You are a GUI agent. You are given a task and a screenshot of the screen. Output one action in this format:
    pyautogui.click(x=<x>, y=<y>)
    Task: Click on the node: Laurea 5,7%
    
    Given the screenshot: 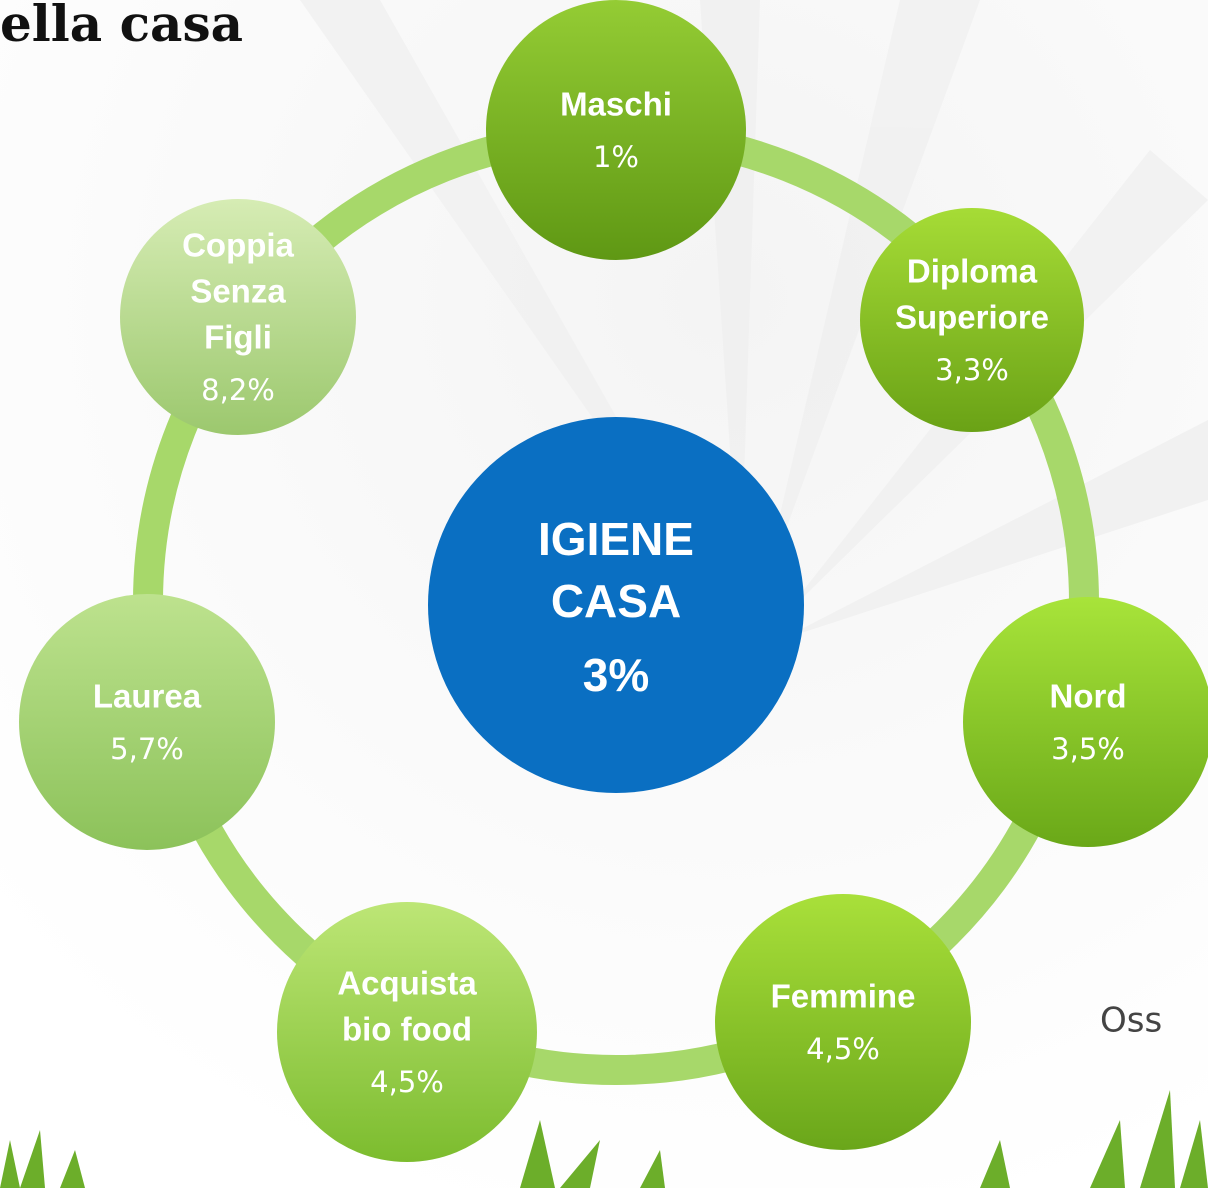 What is the action you would take?
    pyautogui.click(x=147, y=722)
    